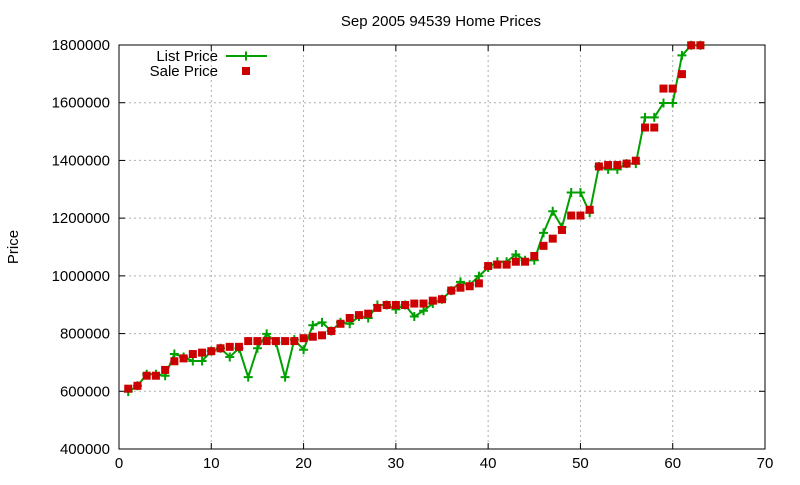 This screenshot has width=800, height=485. Describe the element at coordinates (119, 463) in the screenshot. I see `x-tick-label: 0` at that location.